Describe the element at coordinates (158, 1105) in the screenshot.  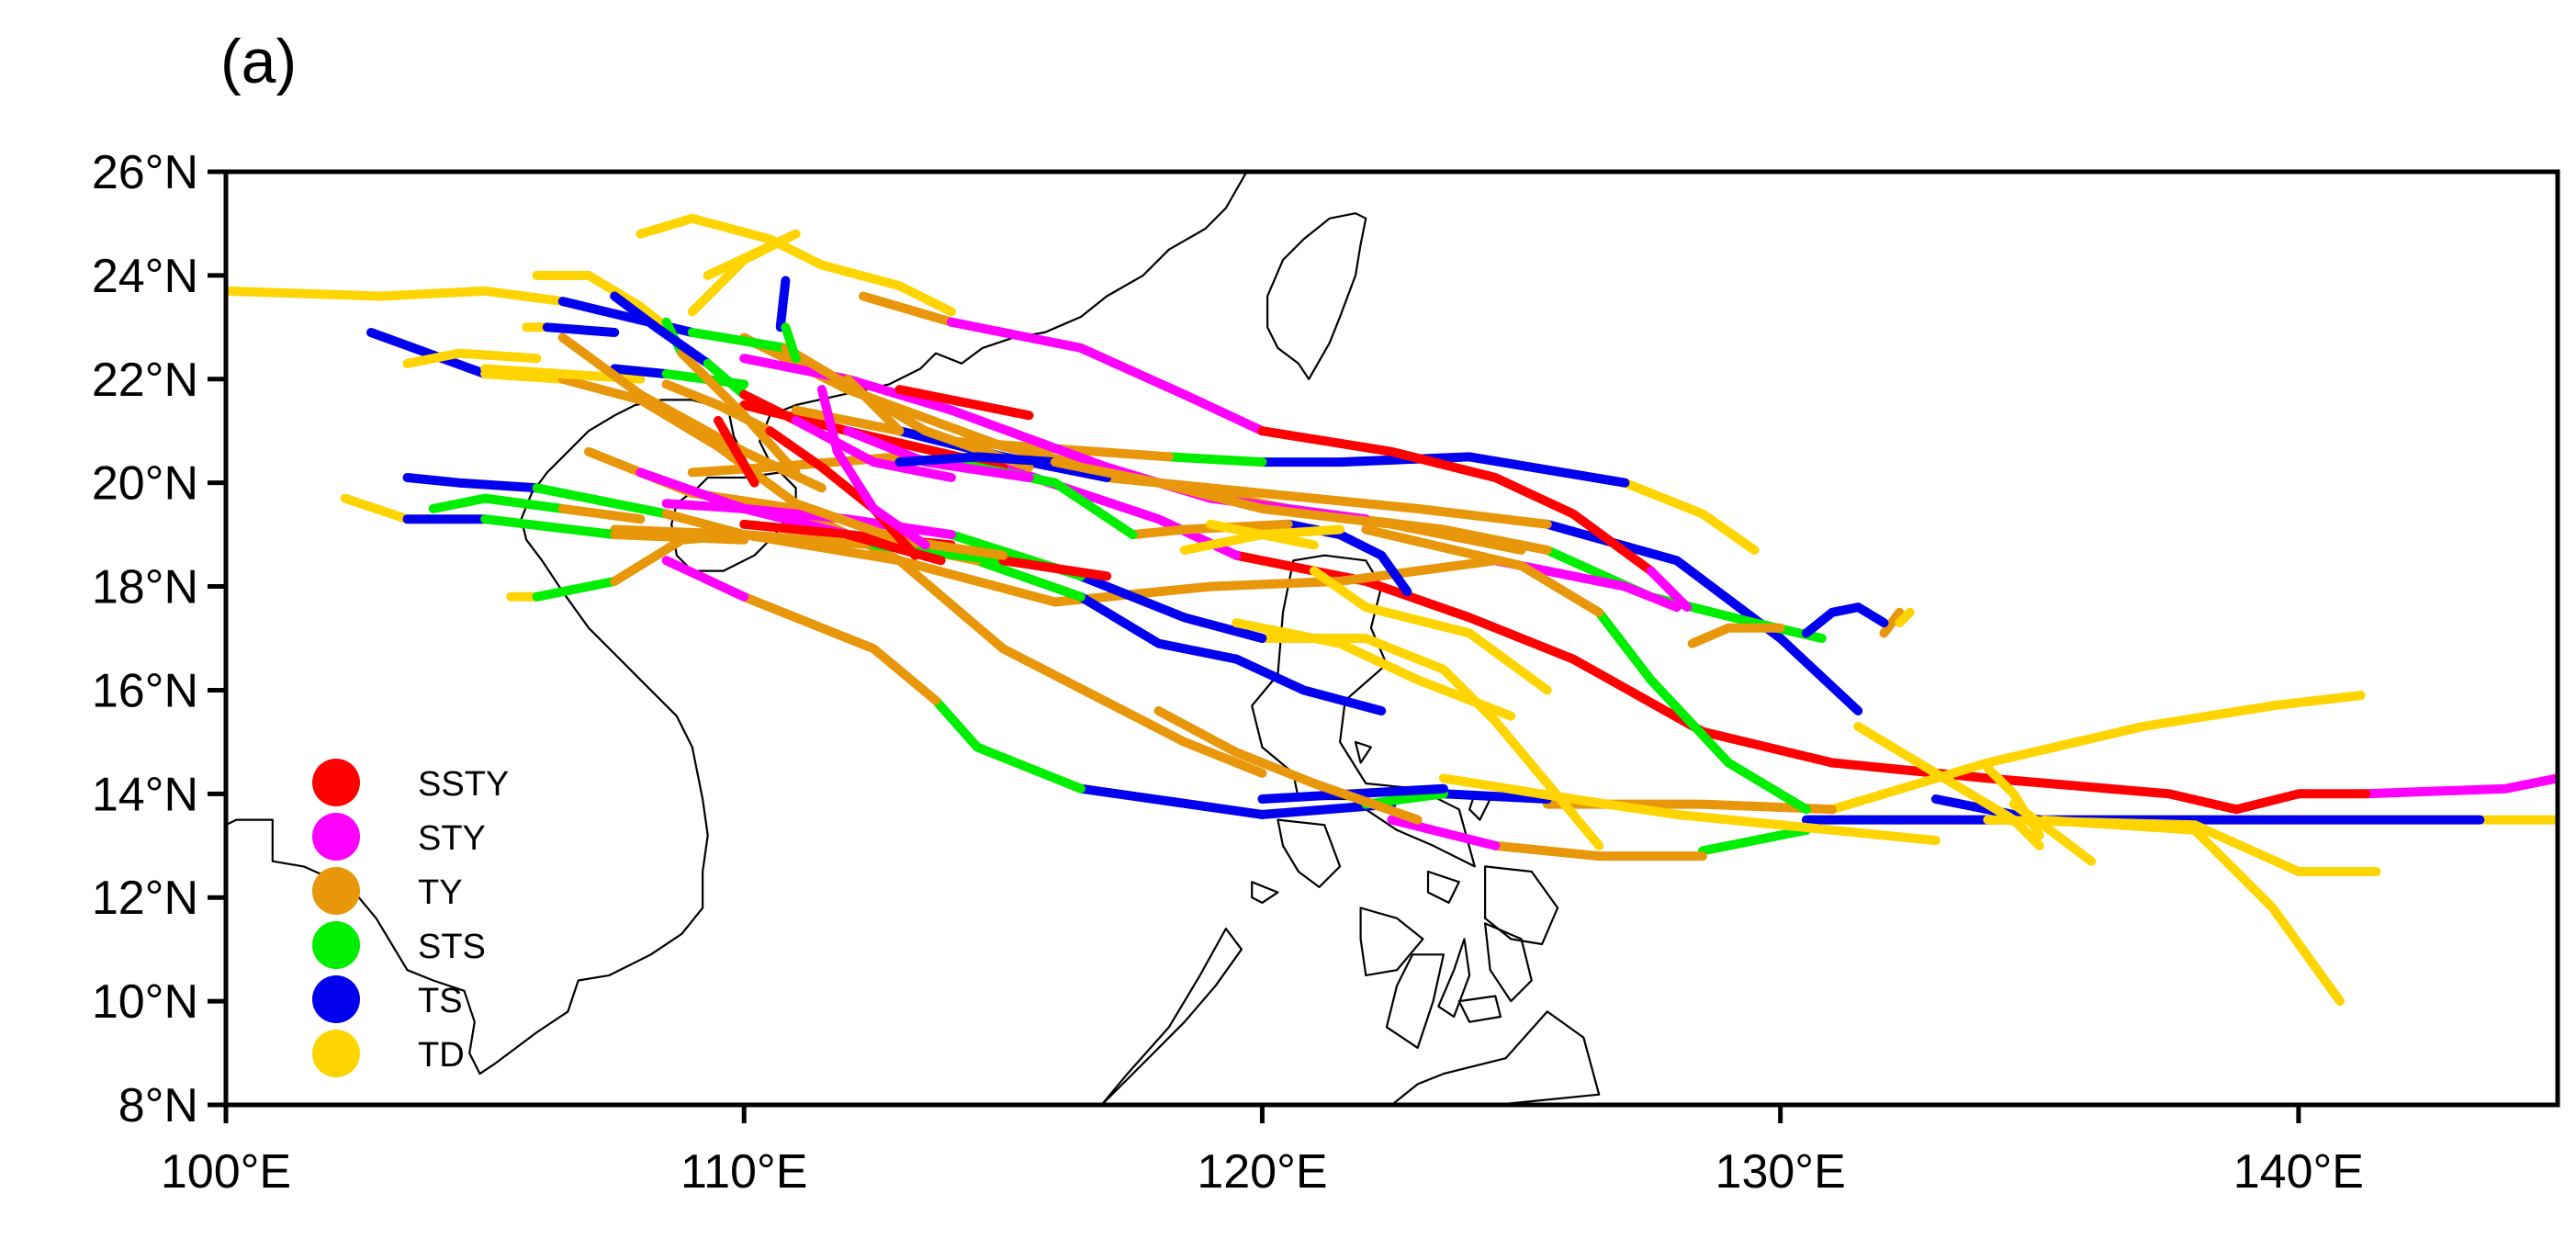
I see `y-tick-label: 8°N` at that location.